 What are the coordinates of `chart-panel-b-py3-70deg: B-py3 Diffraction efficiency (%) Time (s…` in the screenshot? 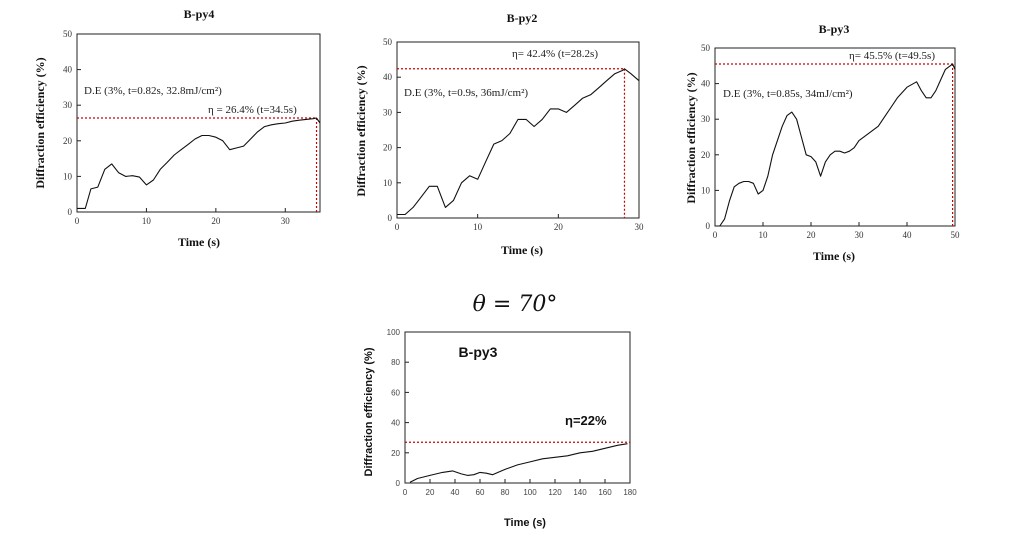 It's located at (510, 430).